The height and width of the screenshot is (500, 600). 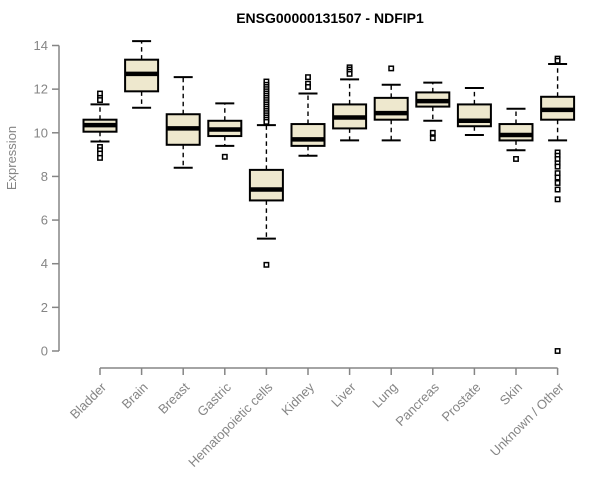 What do you see at coordinates (343, 394) in the screenshot?
I see `x-category-label-liver: Liver` at bounding box center [343, 394].